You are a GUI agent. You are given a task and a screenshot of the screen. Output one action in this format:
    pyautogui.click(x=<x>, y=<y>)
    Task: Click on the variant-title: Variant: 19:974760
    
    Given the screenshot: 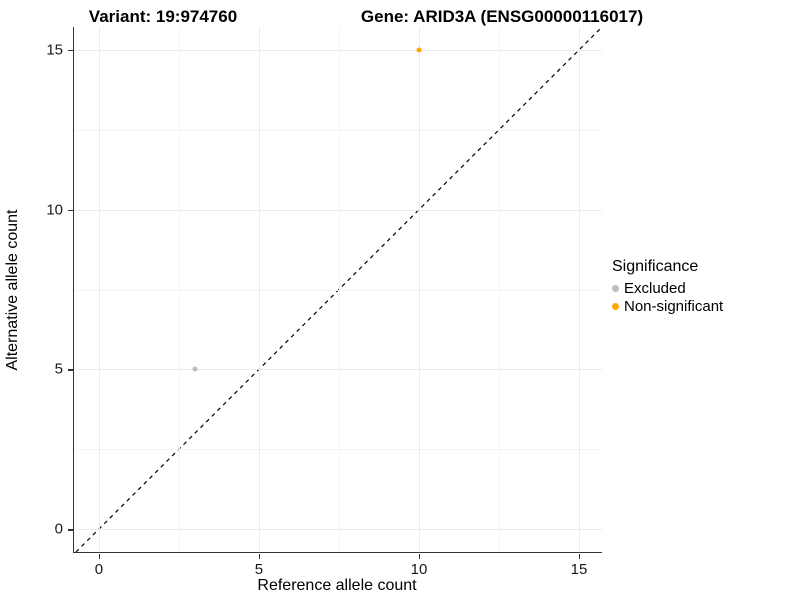 What is the action you would take?
    pyautogui.click(x=163, y=16)
    